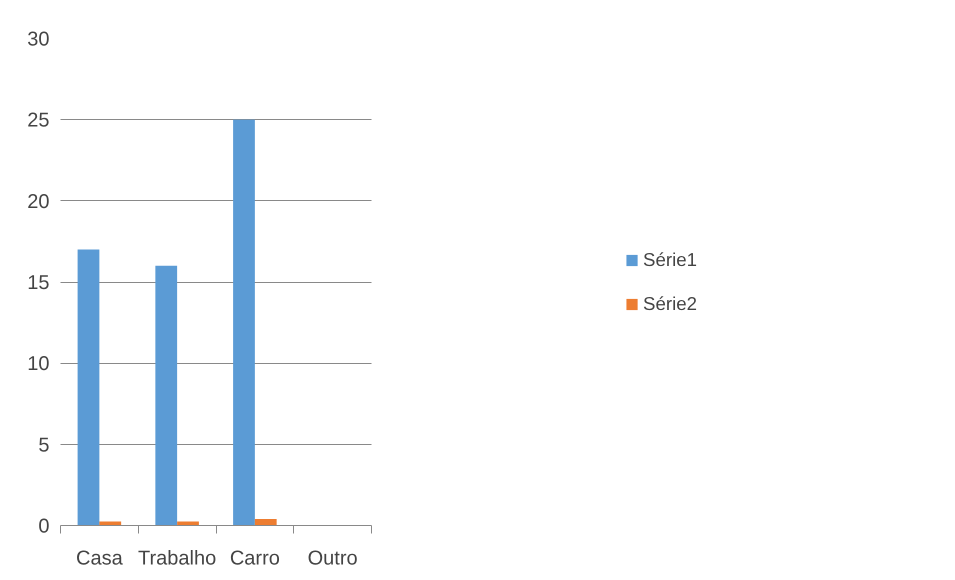 The height and width of the screenshot is (580, 955). What do you see at coordinates (177, 559) in the screenshot?
I see `x-tick-label: Trabalho` at bounding box center [177, 559].